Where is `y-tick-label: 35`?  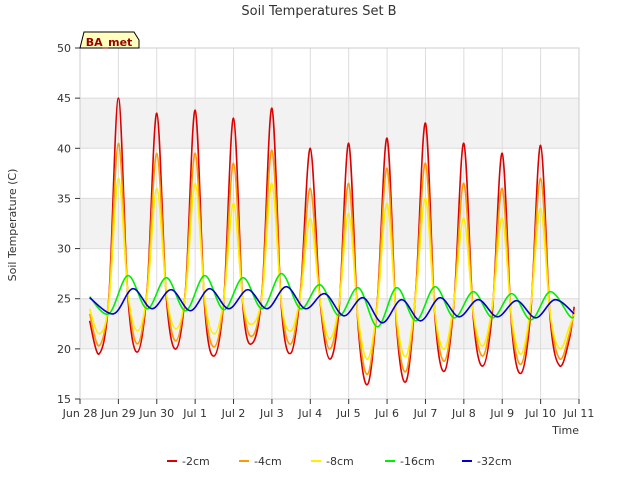
y-tick-label: 35 is located at coordinates (64, 198).